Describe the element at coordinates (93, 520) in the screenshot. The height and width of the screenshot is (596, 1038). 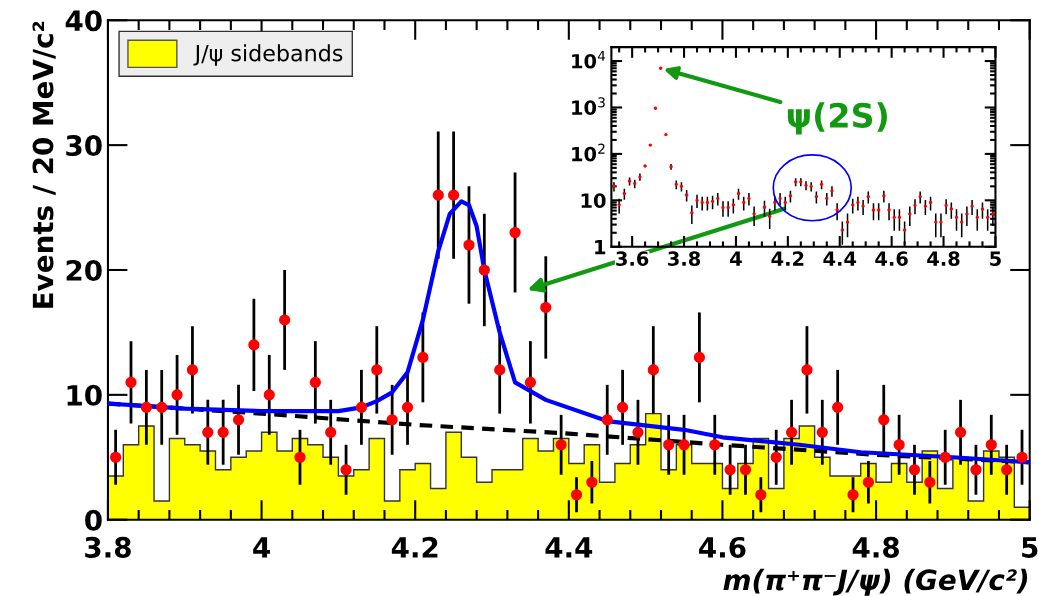
I see `y-tick-label: 0` at that location.